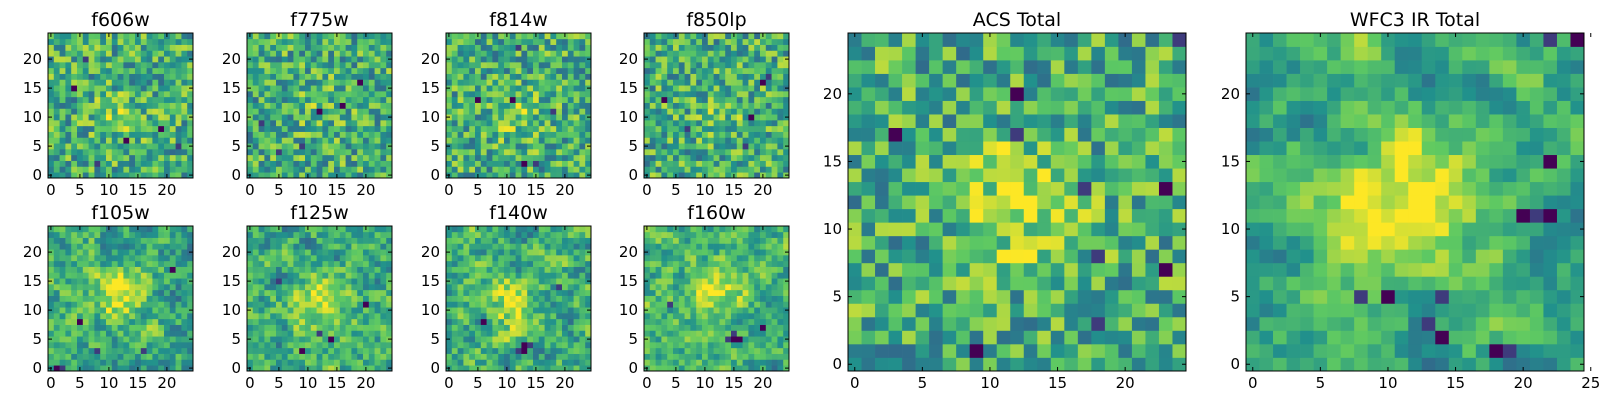 This screenshot has height=400, width=1600. I want to click on y-tick-label: 5, so click(633, 146).